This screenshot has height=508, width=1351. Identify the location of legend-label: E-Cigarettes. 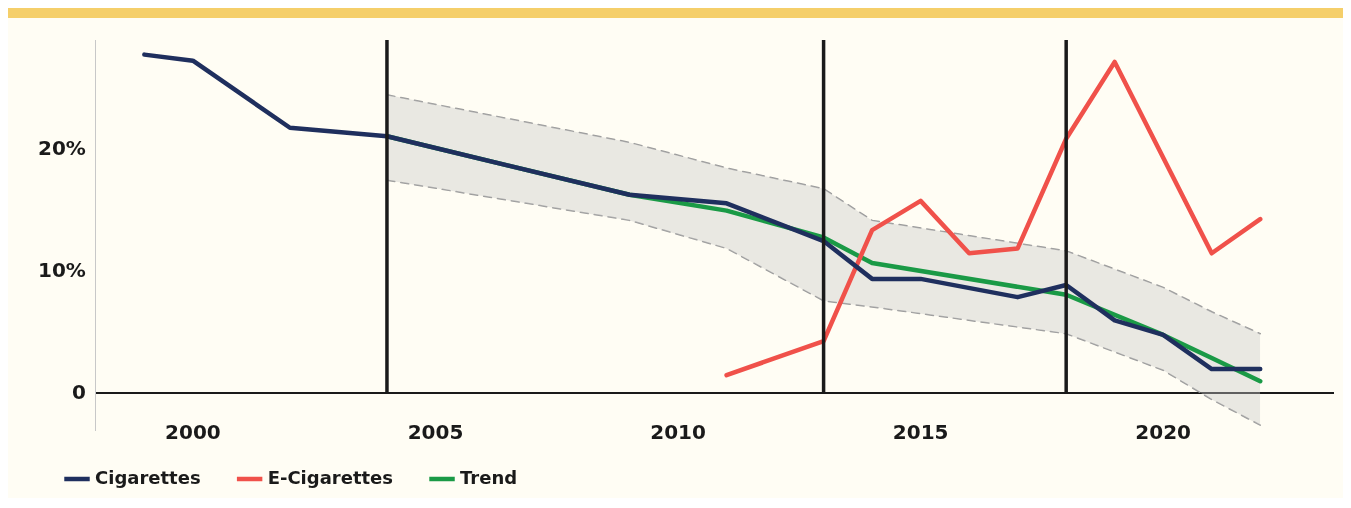
(330, 477).